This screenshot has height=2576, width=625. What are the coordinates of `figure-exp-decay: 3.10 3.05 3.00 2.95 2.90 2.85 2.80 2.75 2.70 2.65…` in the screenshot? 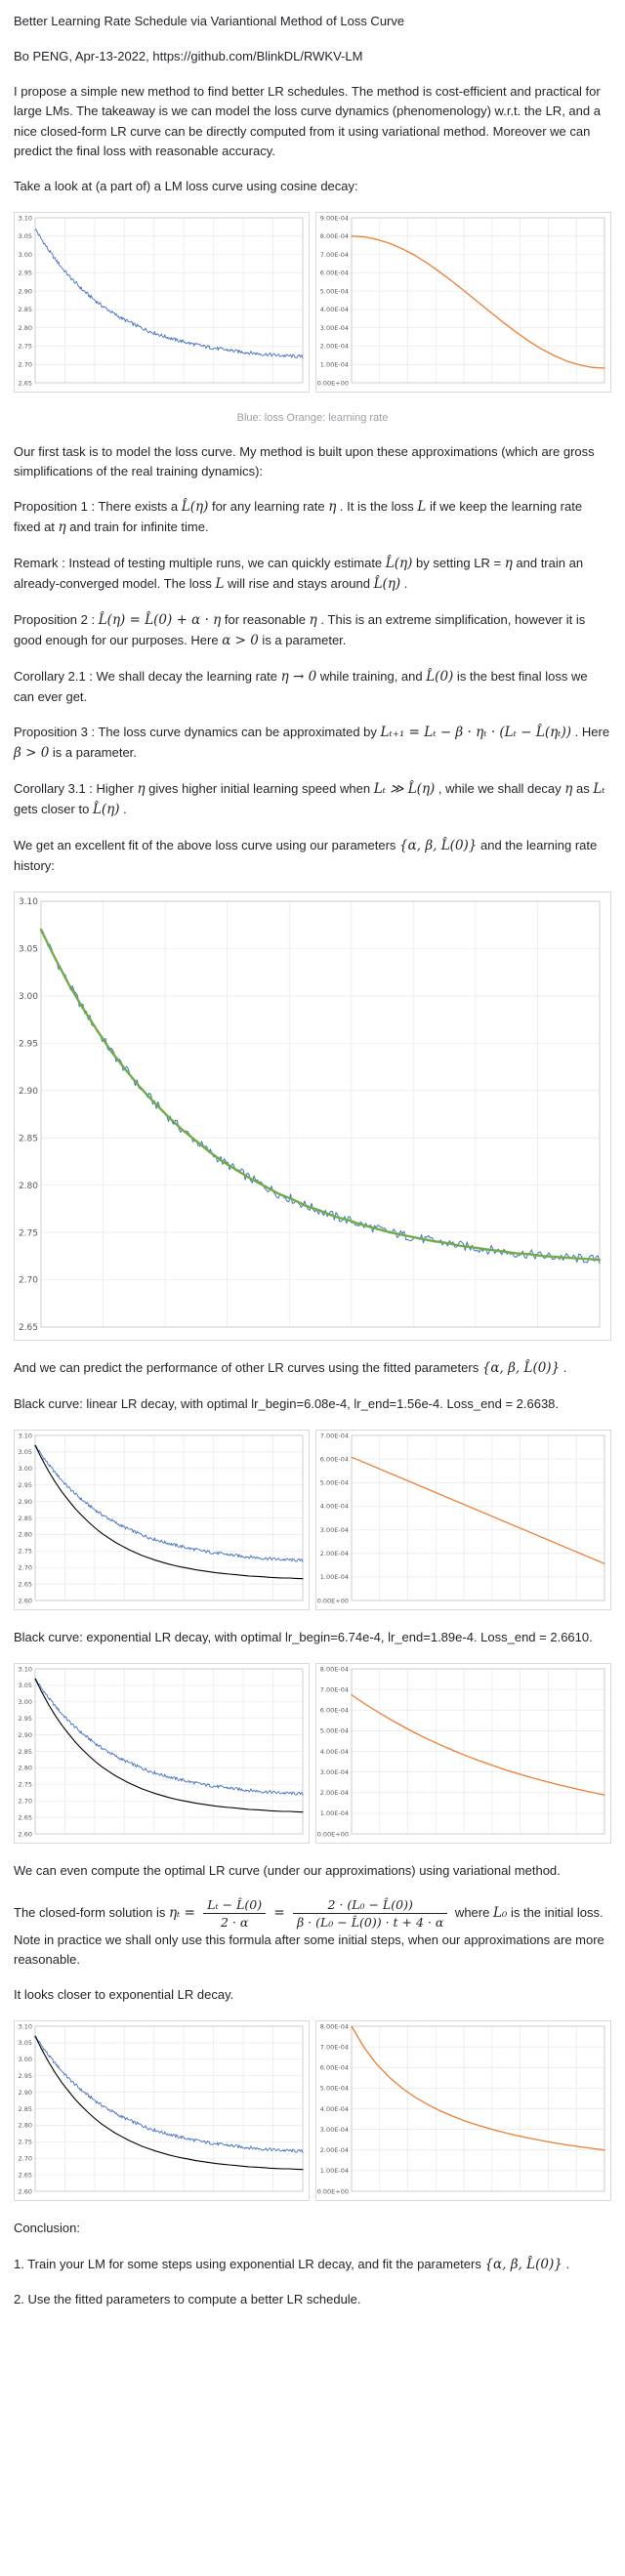 It's located at (312, 1753).